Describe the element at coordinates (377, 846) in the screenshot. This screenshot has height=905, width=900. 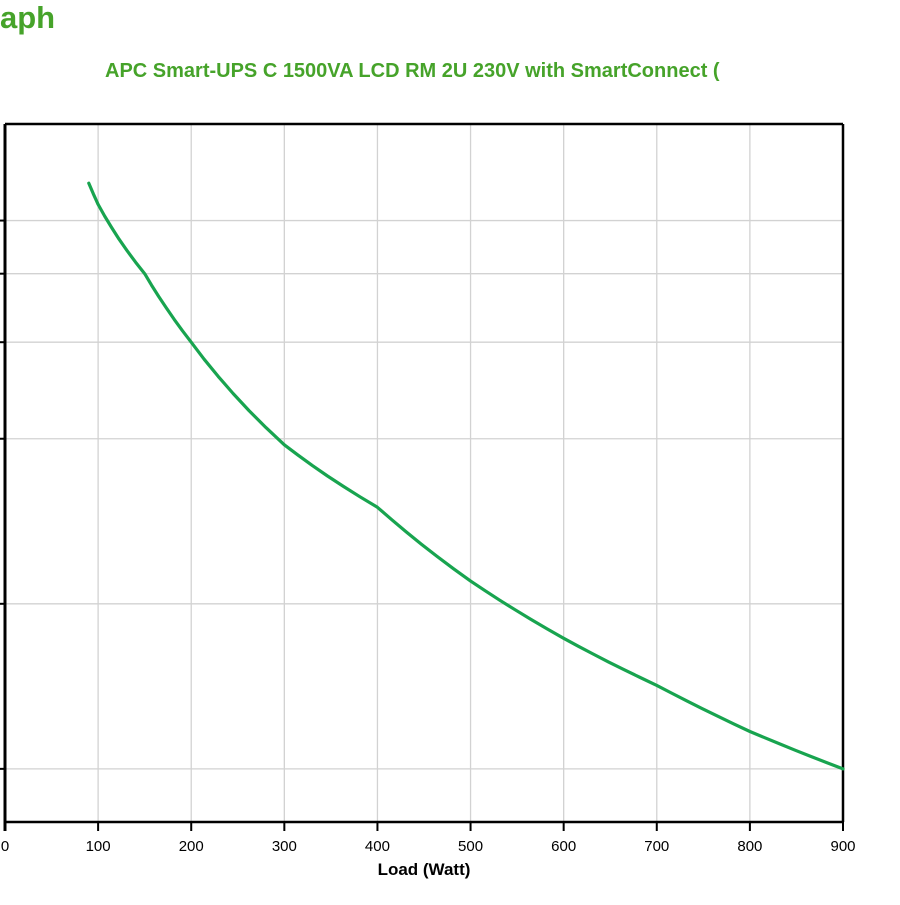
I see `x-tick-label: 400` at that location.